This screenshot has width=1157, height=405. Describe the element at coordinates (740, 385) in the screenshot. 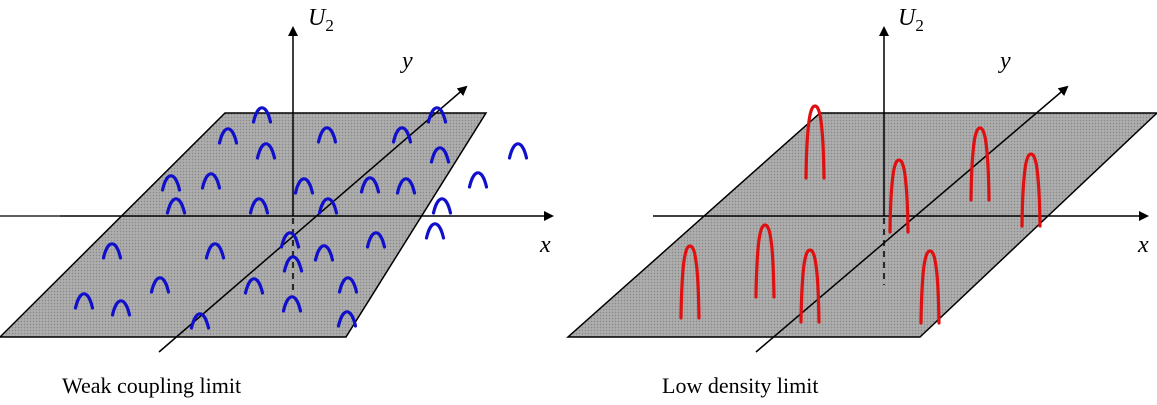

I see `panel-caption: Low density limit` at that location.